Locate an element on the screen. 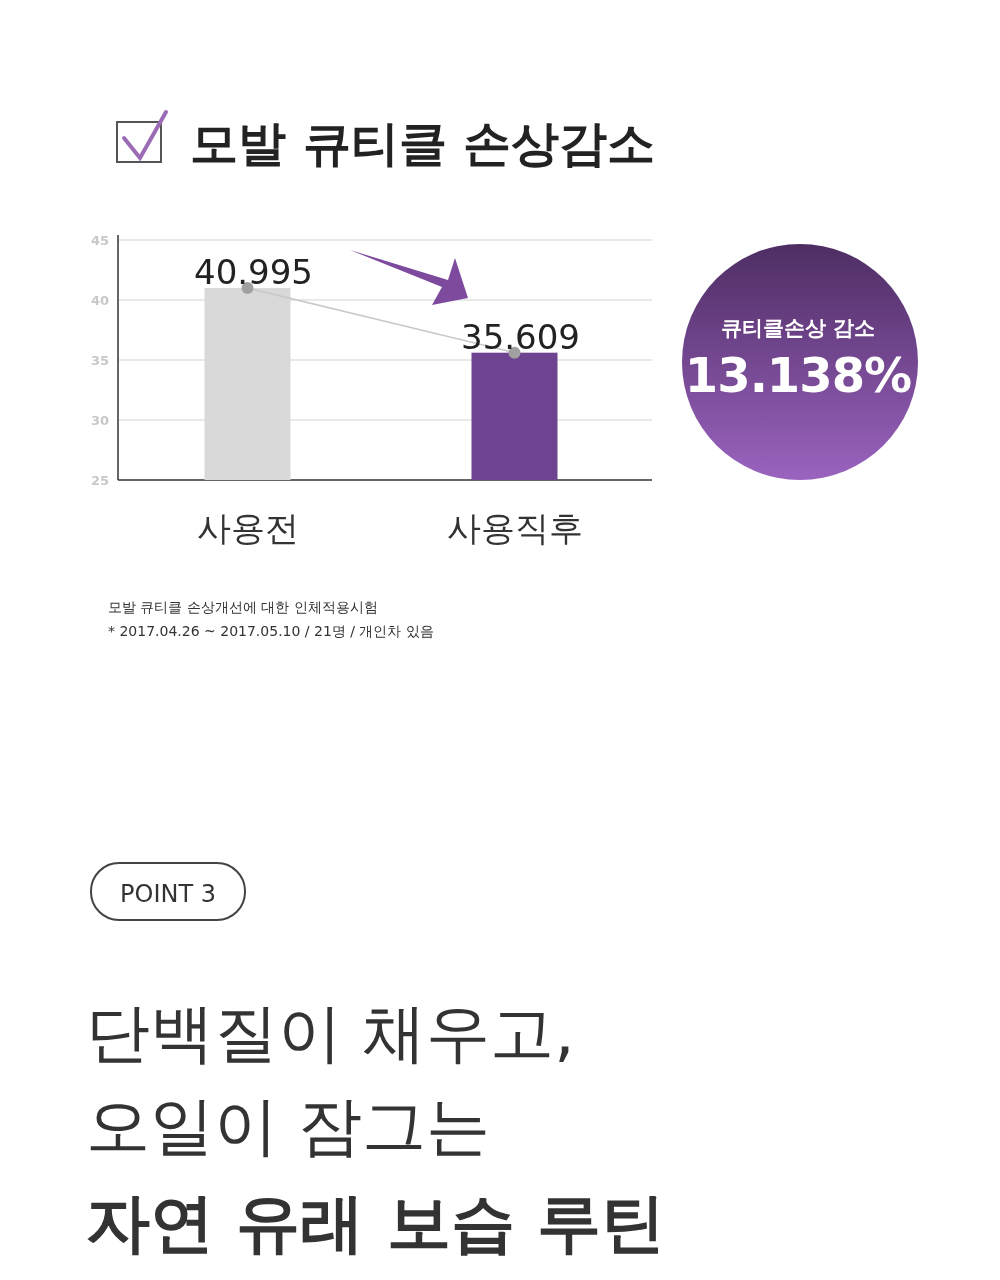 This screenshot has width=1000, height=1280. text: 모발 큐티클 손상개선에 대한 인체적용시험 is located at coordinates (243, 607).